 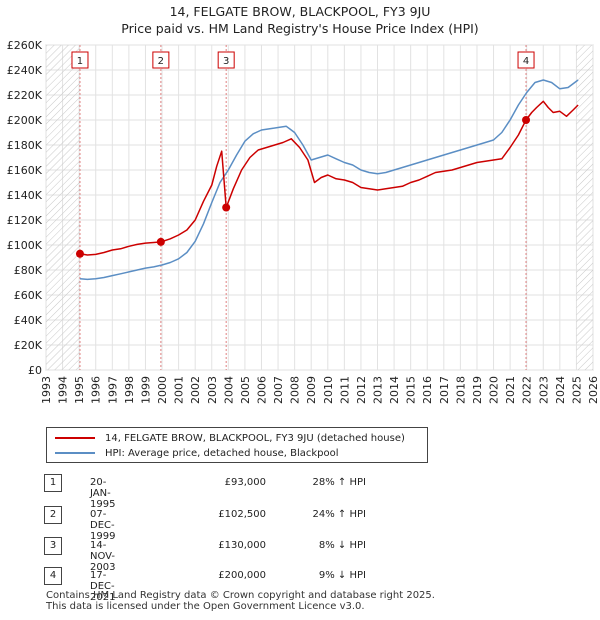 What do you see at coordinates (378, 390) in the screenshot?
I see `x-tick-label: 2013` at bounding box center [378, 390].